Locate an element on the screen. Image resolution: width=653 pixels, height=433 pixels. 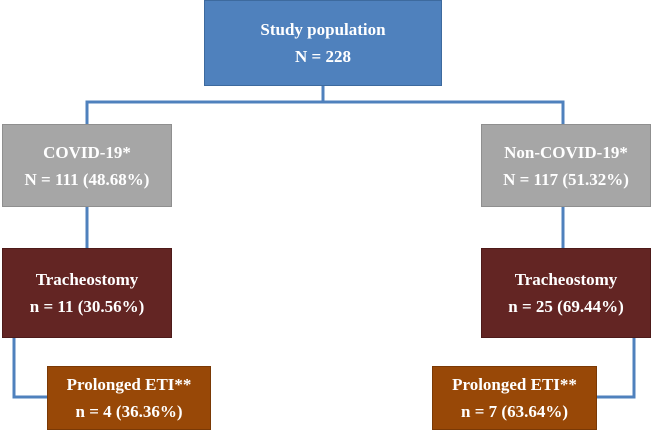
study-population-title: Study population is located at coordinates (323, 29).